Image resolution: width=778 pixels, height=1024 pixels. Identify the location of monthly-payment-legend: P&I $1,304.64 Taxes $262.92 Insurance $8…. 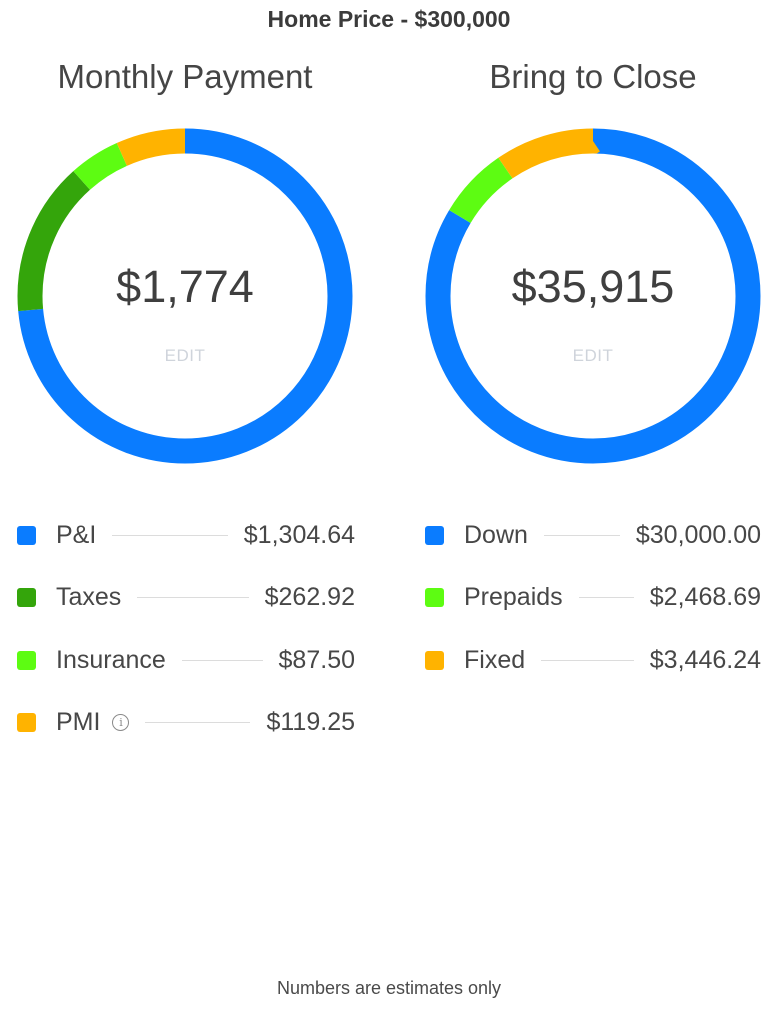
(185, 629).